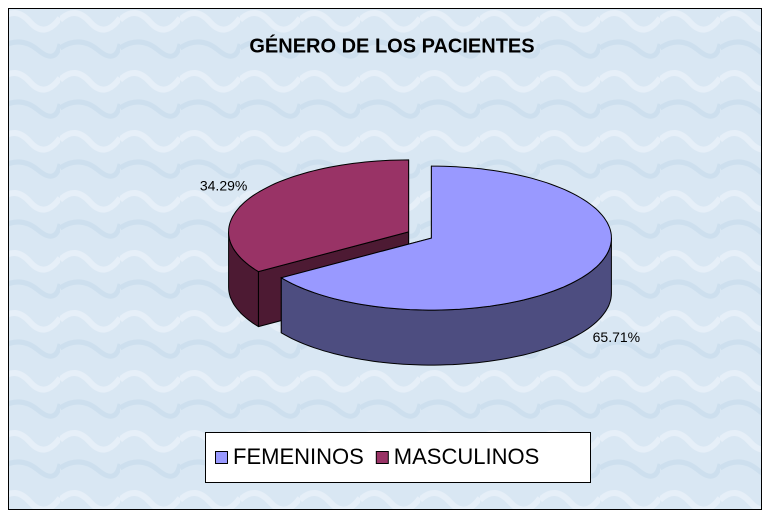 The image size is (771, 514). Describe the element at coordinates (223, 185) in the screenshot. I see `data-label: 34.29%` at that location.